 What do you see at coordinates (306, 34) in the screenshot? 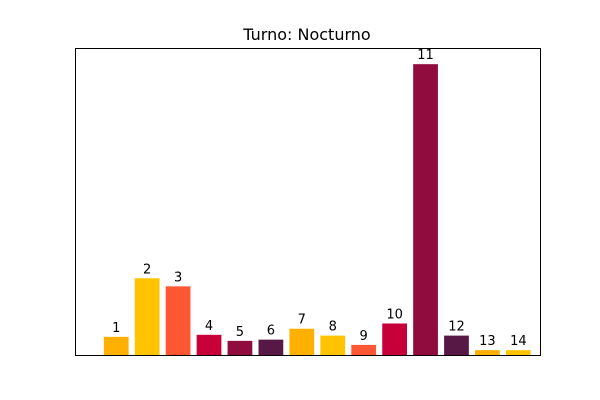
I see `chart-title: Turno: Nocturno` at bounding box center [306, 34].